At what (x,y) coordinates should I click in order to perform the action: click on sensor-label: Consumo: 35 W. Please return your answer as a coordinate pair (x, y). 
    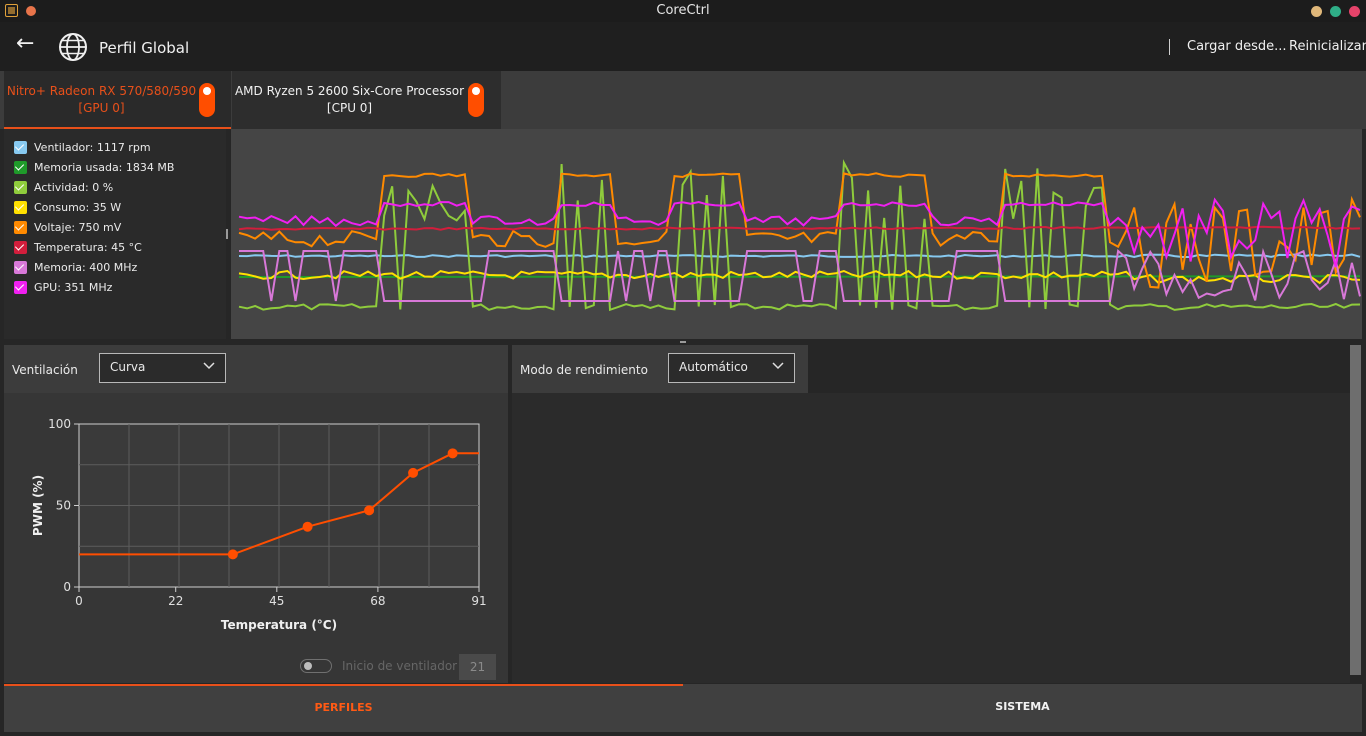
    Looking at the image, I should click on (78, 207).